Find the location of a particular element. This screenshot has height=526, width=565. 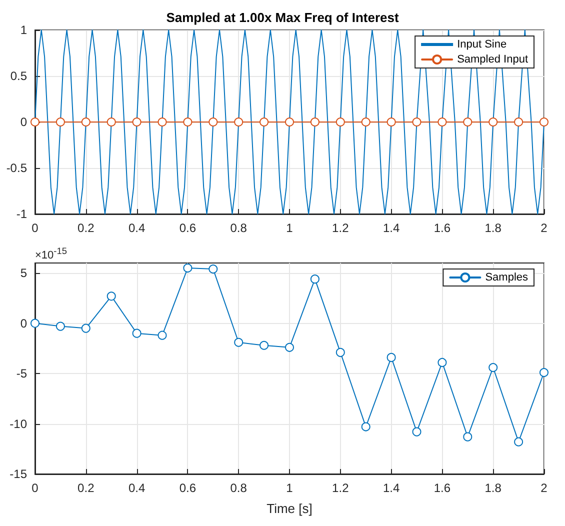

y-tick-label: -1 is located at coordinates (22, 214).